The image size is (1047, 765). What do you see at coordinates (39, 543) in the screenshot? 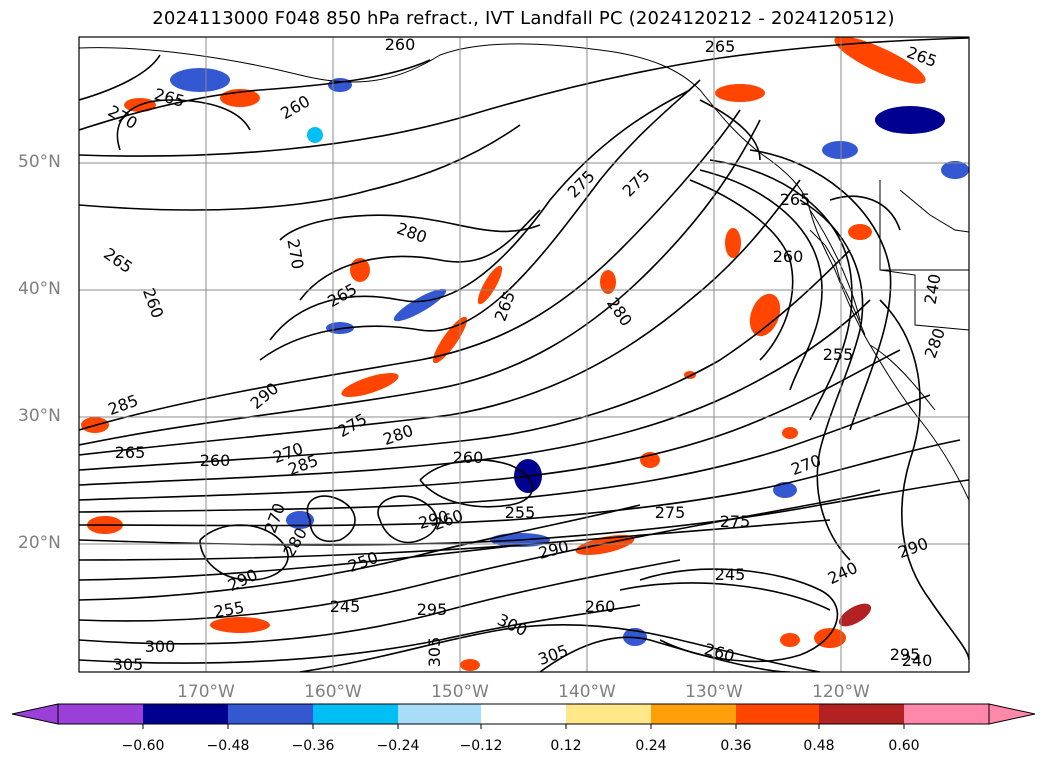
I see `lat-label-20n: 20°N` at bounding box center [39, 543].